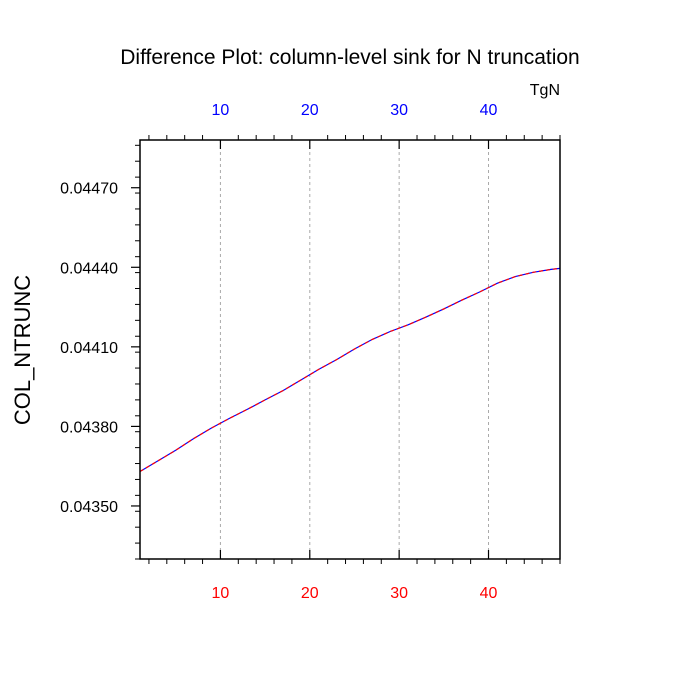  I want to click on x-tick-label: 10, so click(221, 593).